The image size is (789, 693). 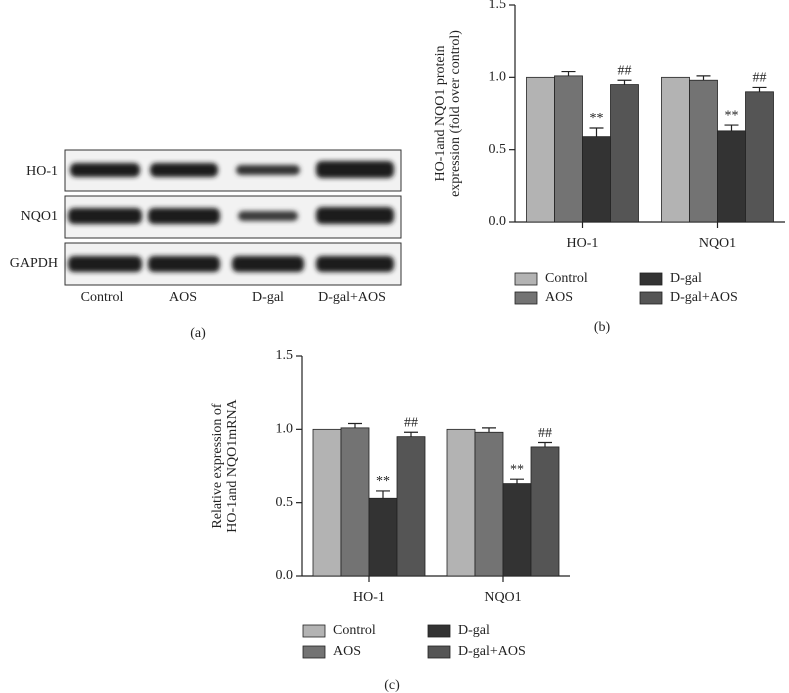 What do you see at coordinates (217, 466) in the screenshot?
I see `y-axis-title: Relative expression of` at bounding box center [217, 466].